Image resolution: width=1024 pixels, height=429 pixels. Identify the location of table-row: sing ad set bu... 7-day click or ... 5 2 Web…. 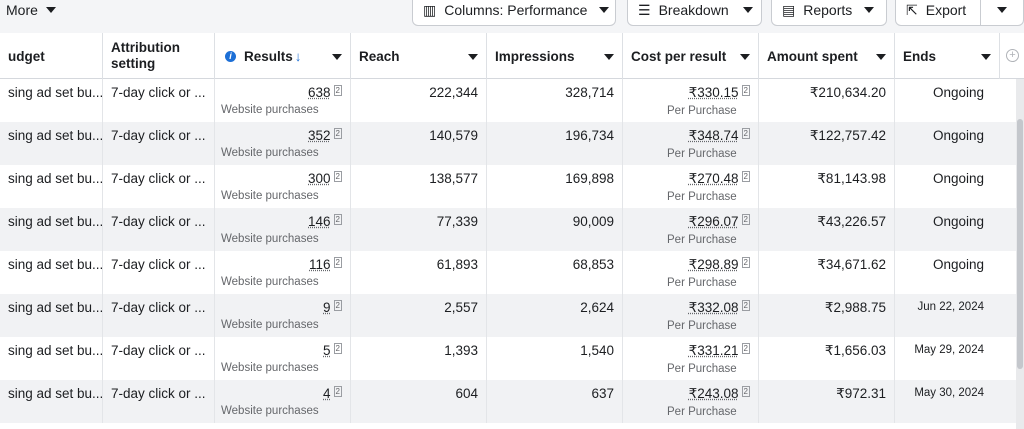
(512, 358).